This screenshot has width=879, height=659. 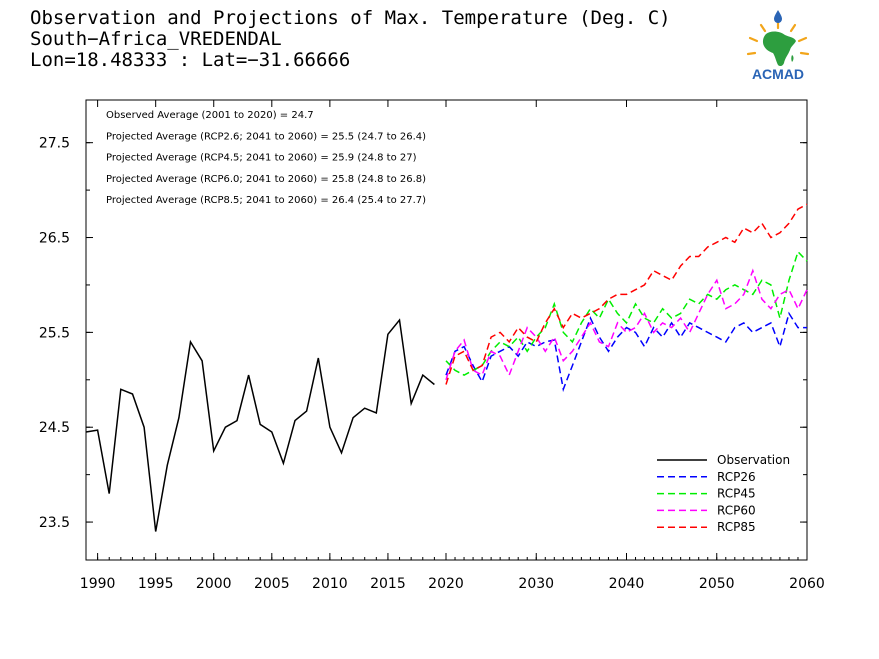 What do you see at coordinates (753, 460) in the screenshot?
I see `legend-label-observation: Observation` at bounding box center [753, 460].